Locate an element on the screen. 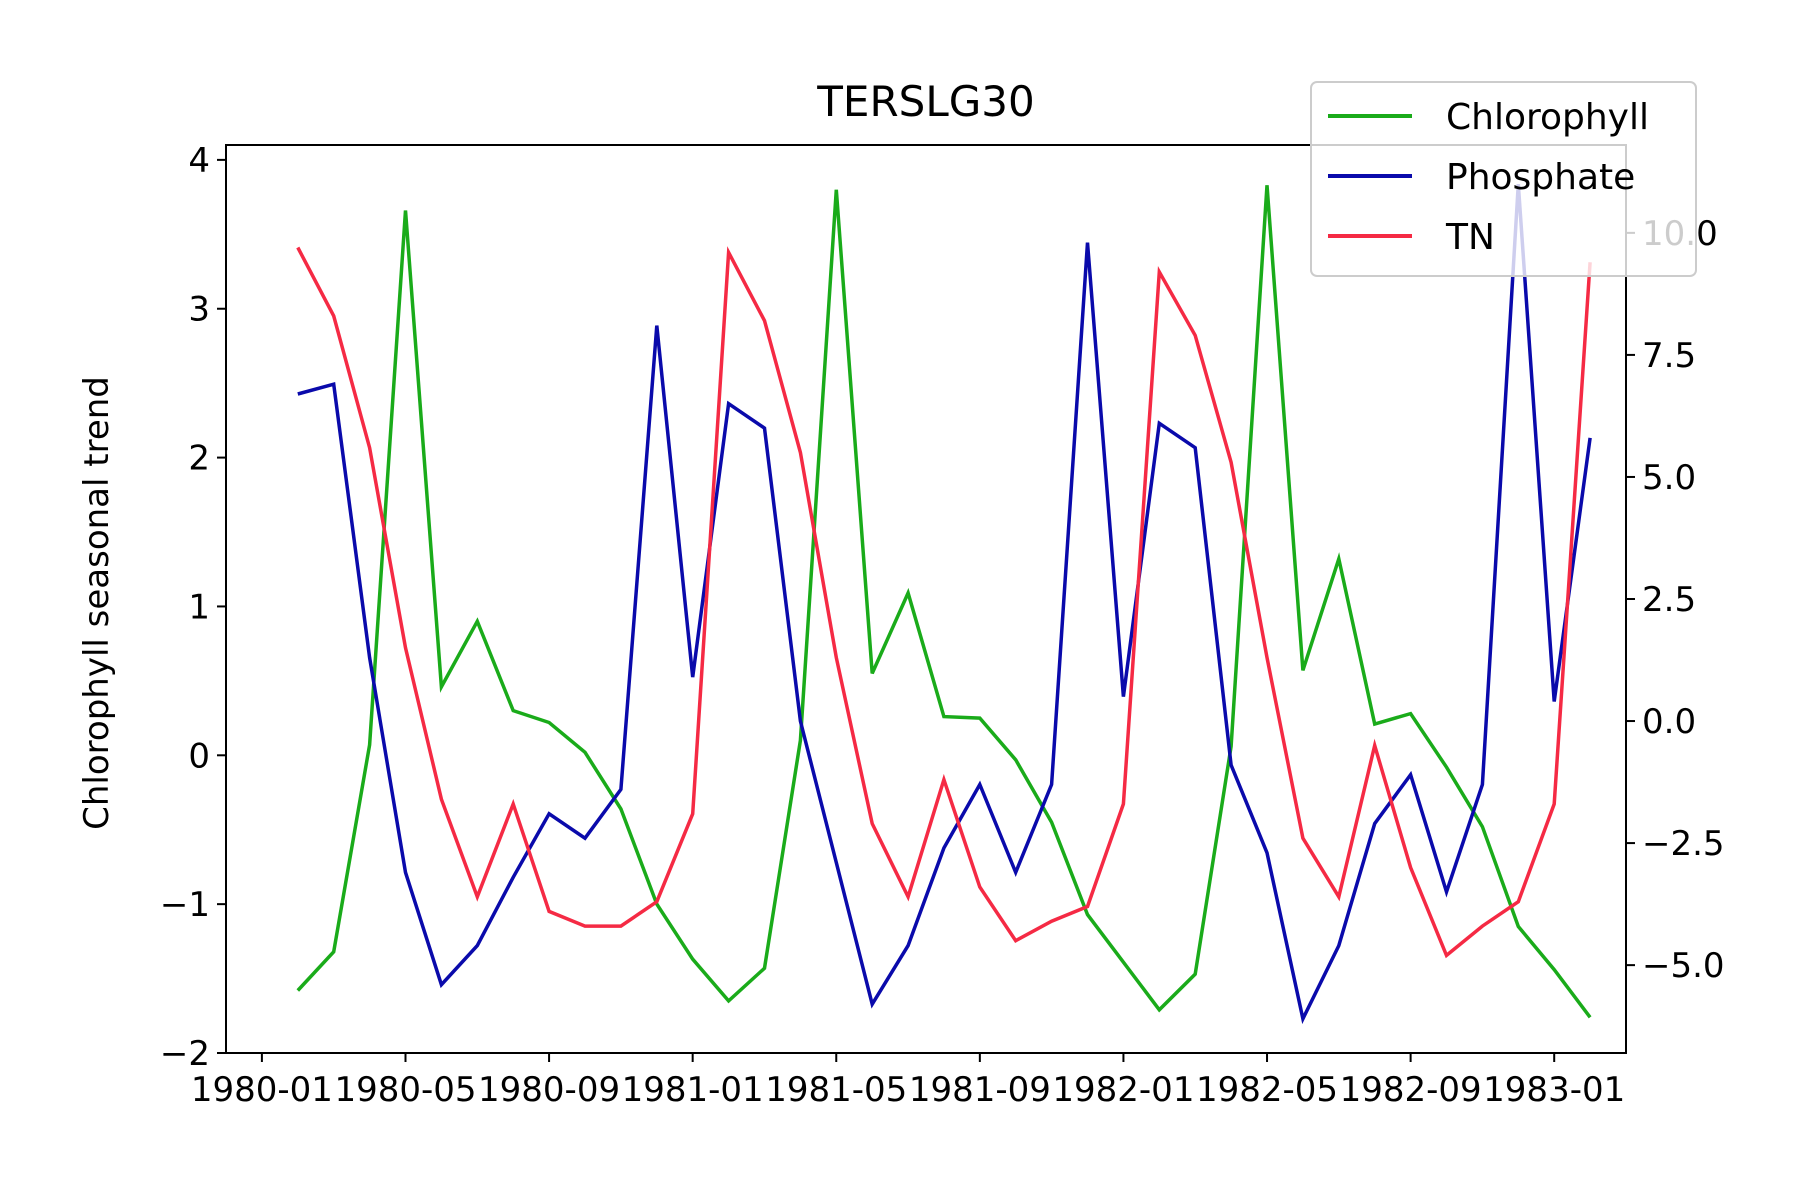 This screenshot has height=1200, width=1800. x-tick-label: 1983-01 is located at coordinates (1554, 1090).